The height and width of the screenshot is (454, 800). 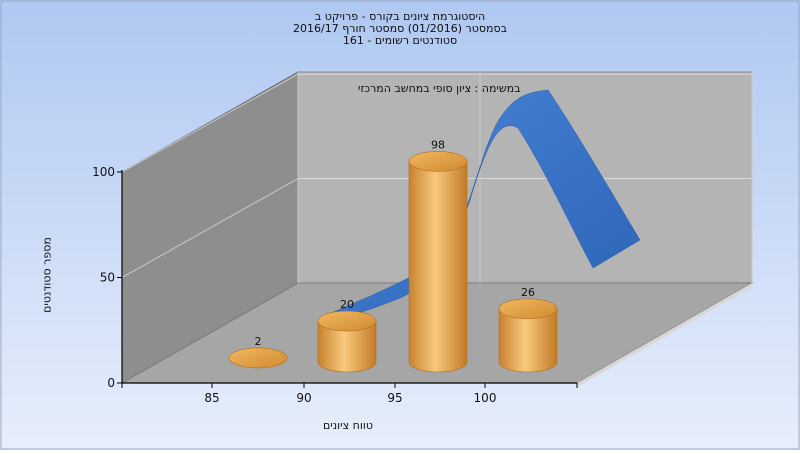 I want to click on bar-2: 20, so click(x=347, y=335).